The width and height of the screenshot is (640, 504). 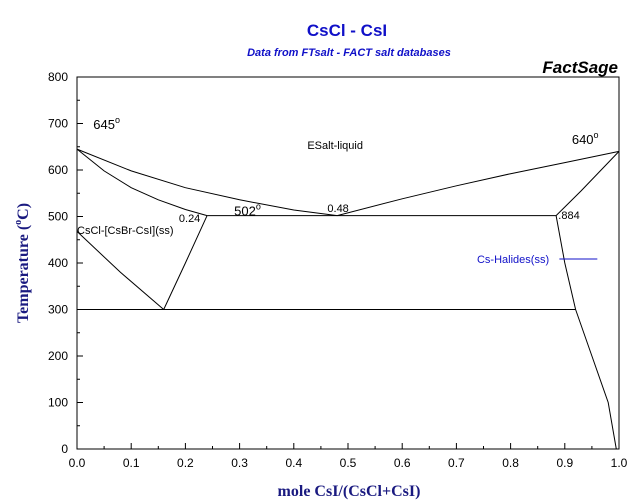 I want to click on annotation-label: 640o, so click(x=585, y=138).